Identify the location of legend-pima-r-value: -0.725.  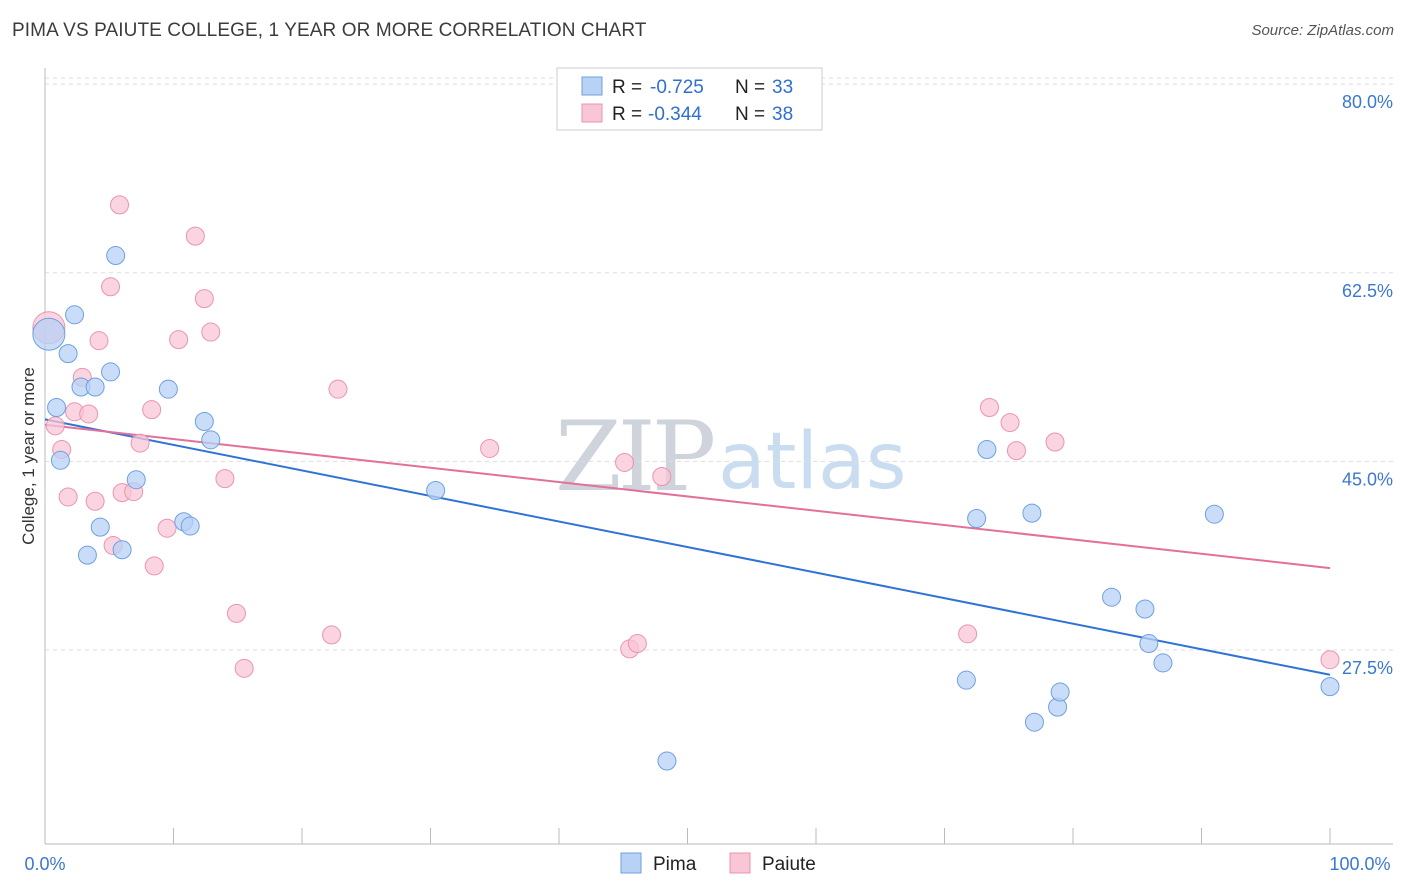
(677, 87).